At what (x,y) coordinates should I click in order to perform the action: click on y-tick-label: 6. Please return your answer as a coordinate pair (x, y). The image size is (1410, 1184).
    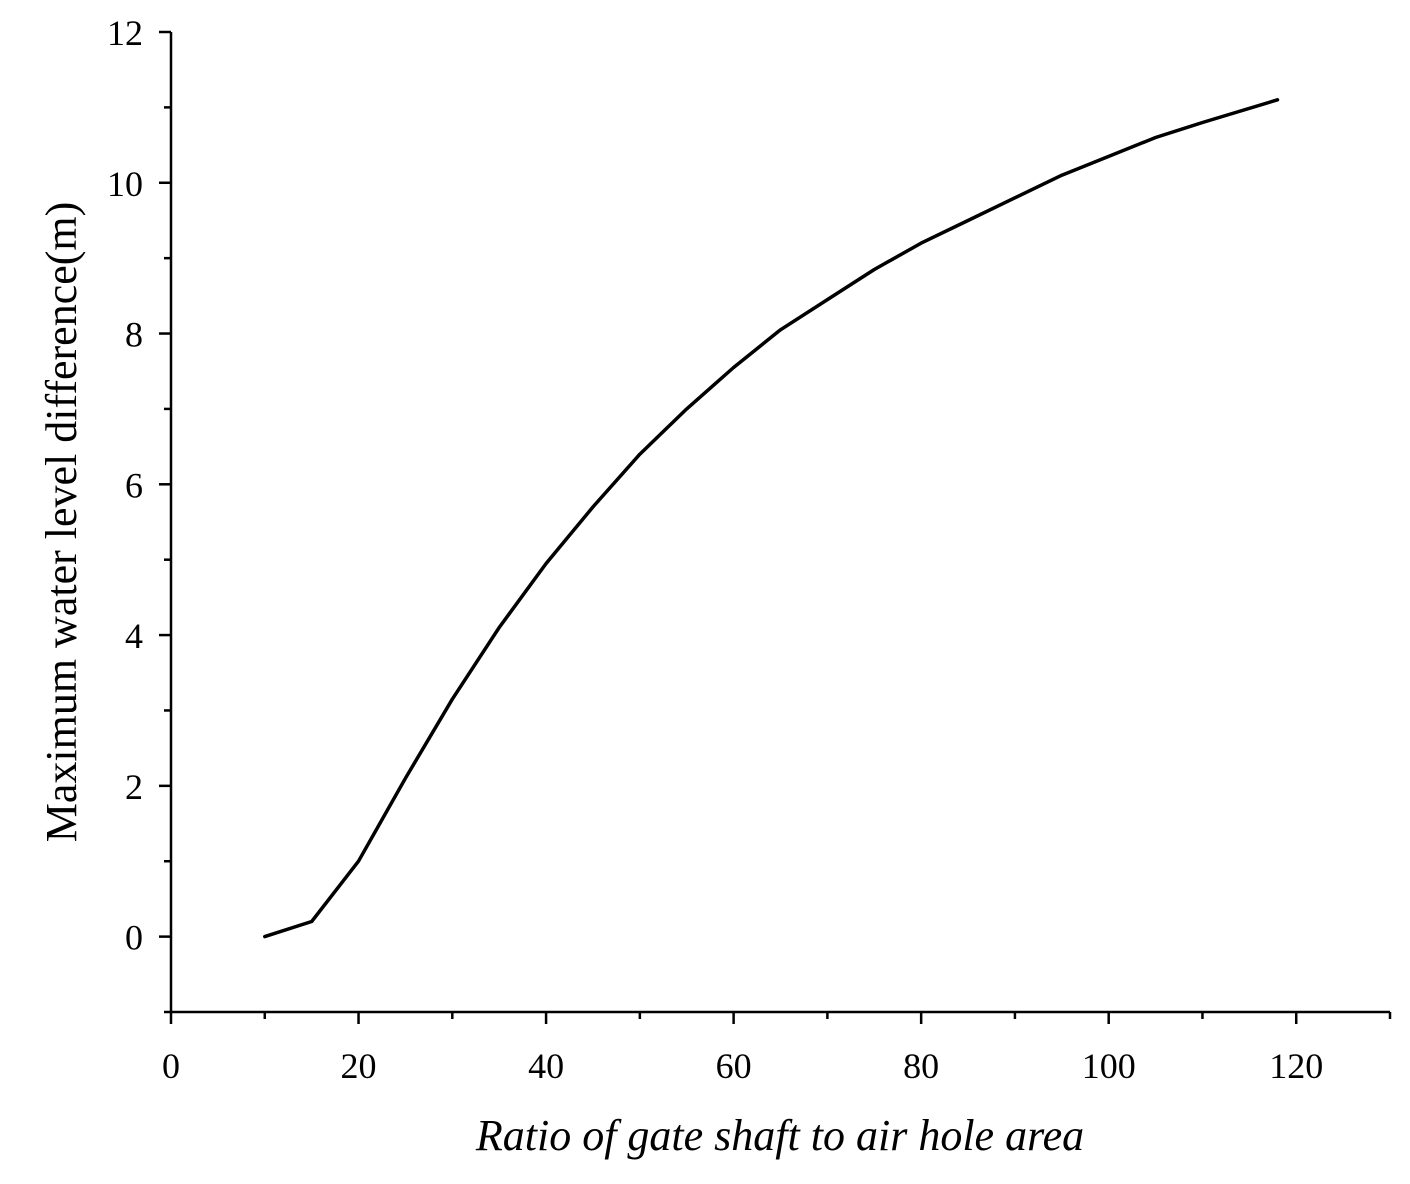
    Looking at the image, I should click on (134, 485).